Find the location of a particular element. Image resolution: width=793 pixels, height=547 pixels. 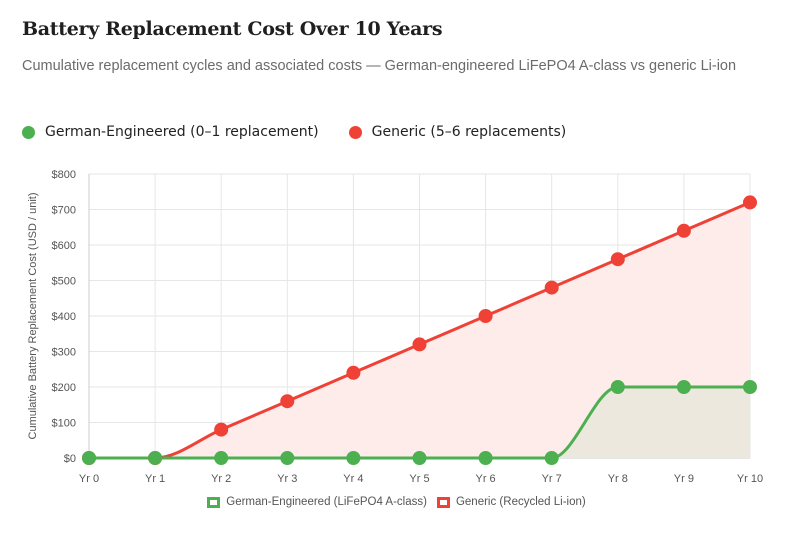

x-tick-label: Yr 2 is located at coordinates (221, 479).